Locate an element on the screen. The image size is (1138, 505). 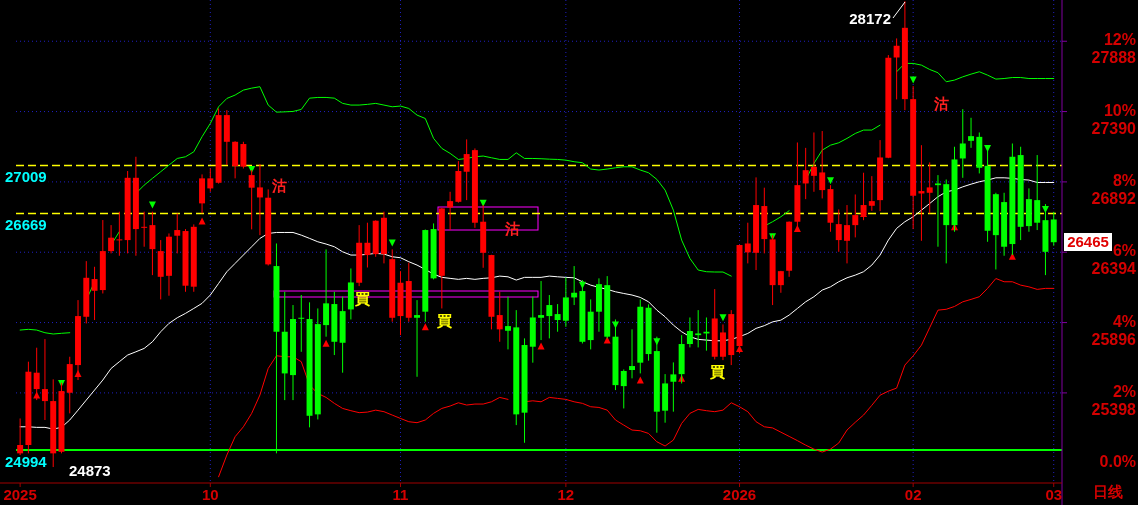
x-tick-label: 02 is located at coordinates (913, 494).